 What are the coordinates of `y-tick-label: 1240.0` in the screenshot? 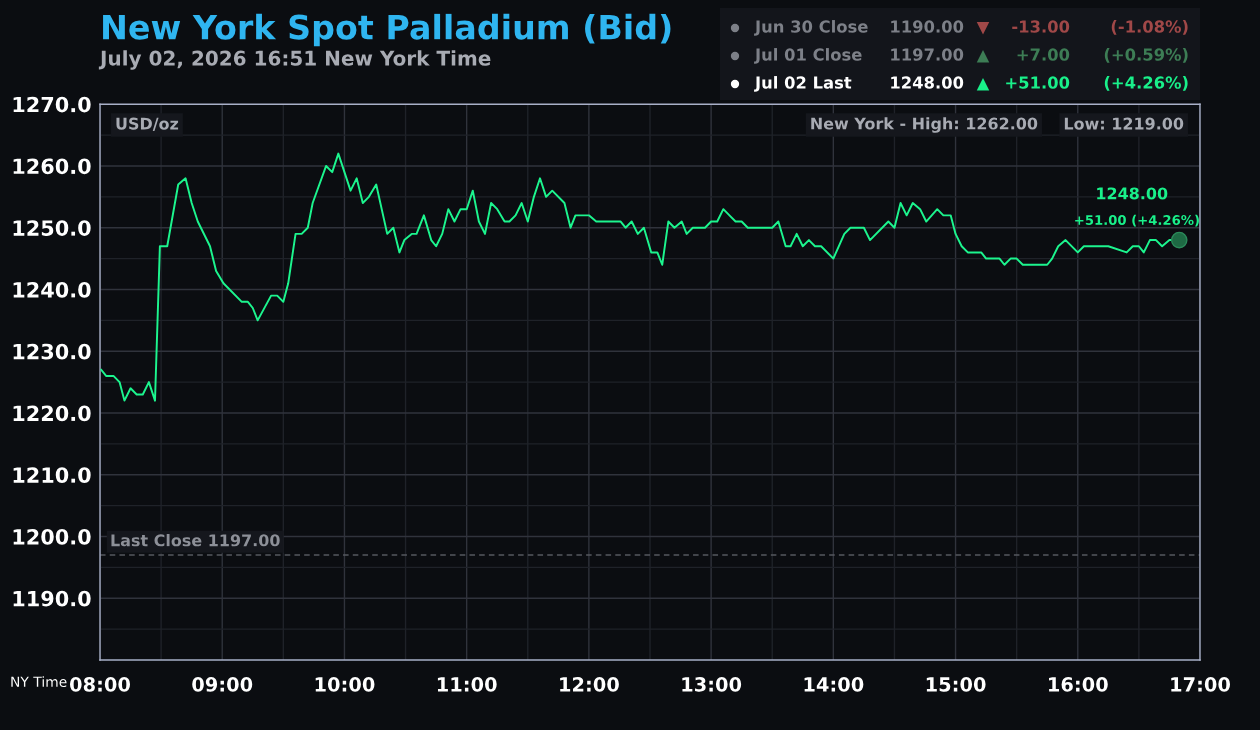 It's located at (52, 289).